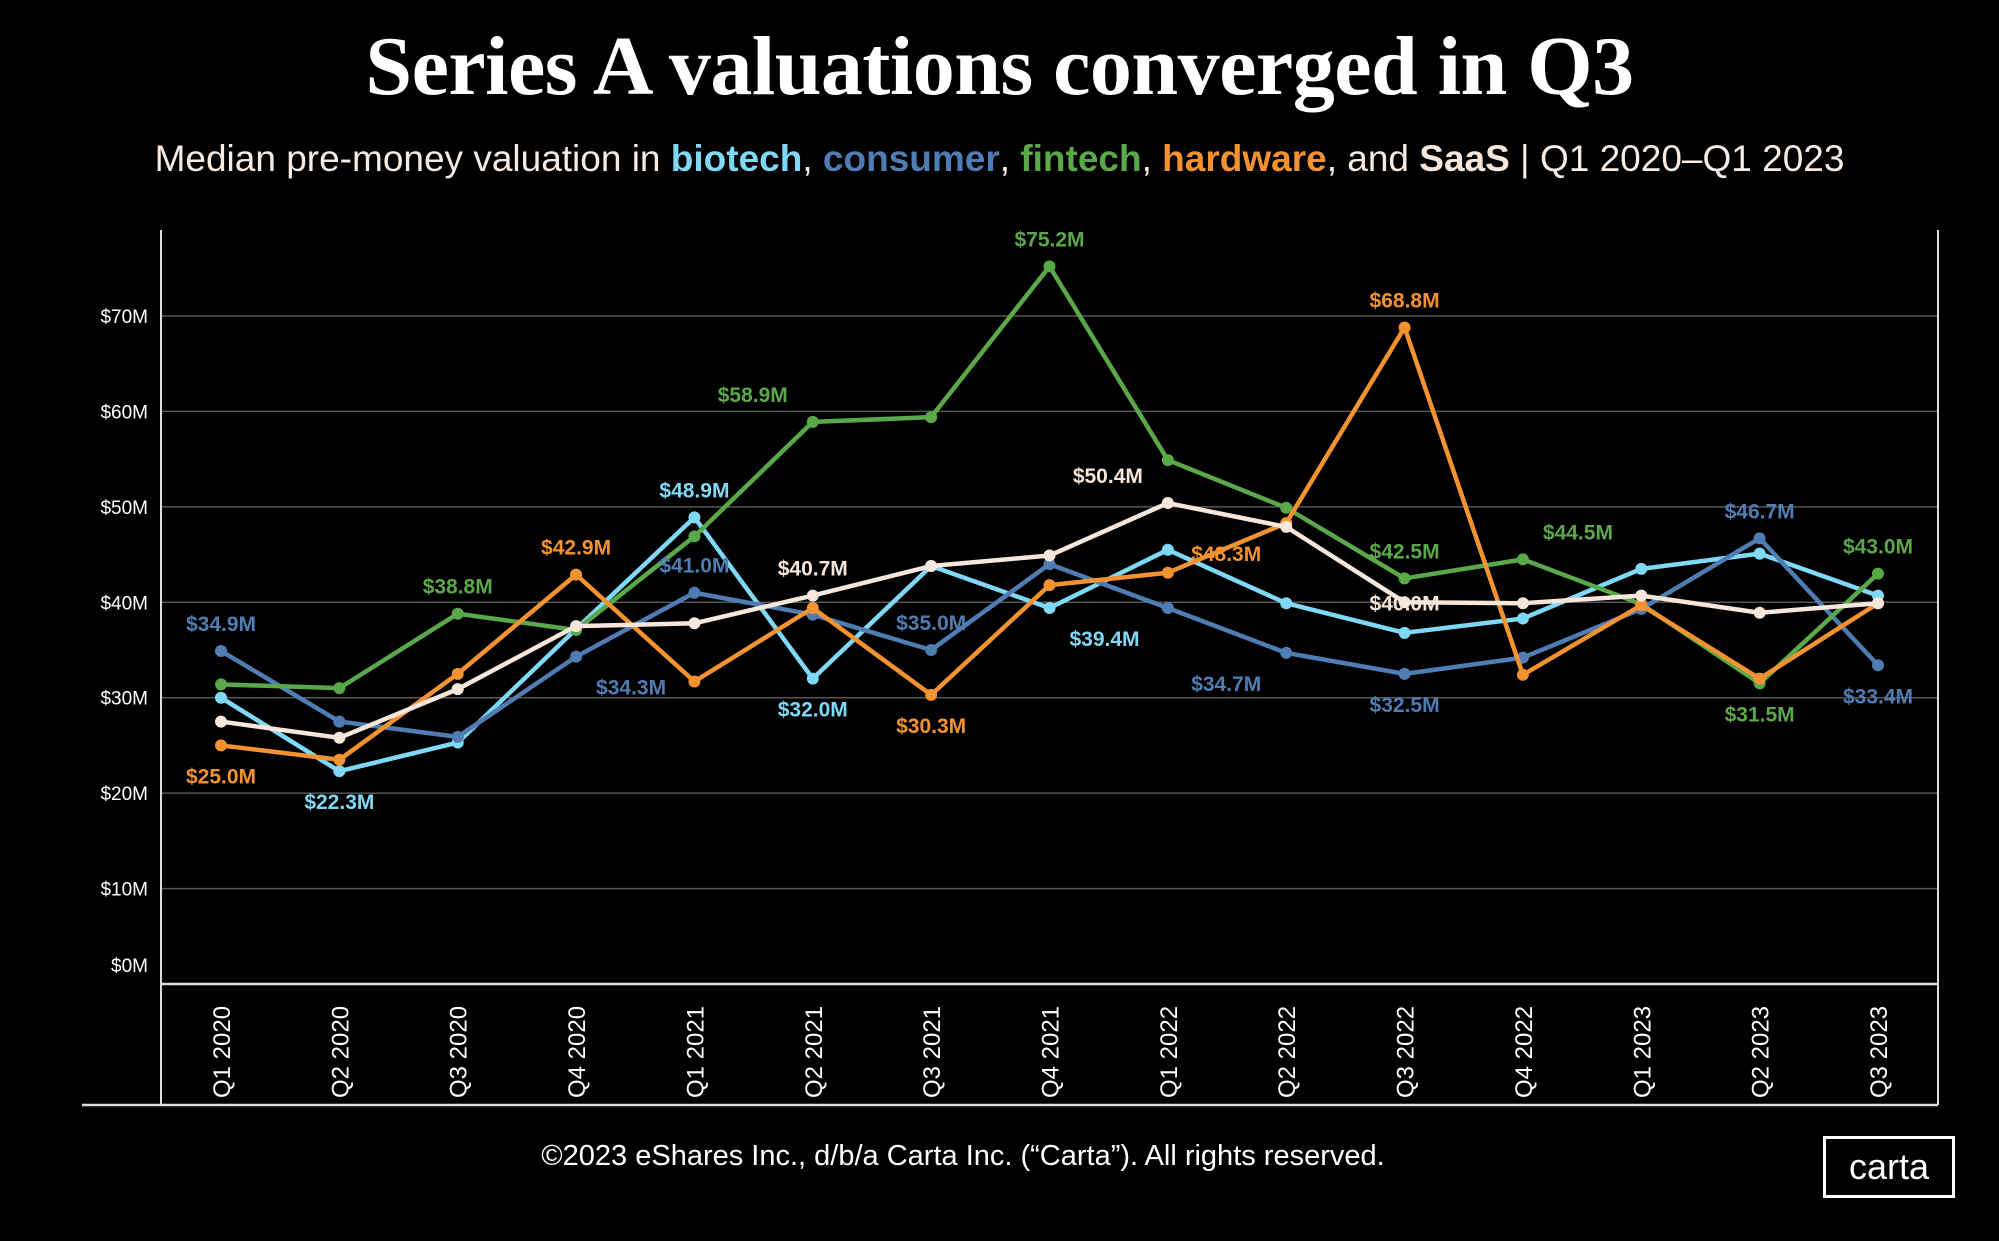 Image resolution: width=1999 pixels, height=1241 pixels. What do you see at coordinates (1049, 239) in the screenshot?
I see `data-label-fintech: $75.2M` at bounding box center [1049, 239].